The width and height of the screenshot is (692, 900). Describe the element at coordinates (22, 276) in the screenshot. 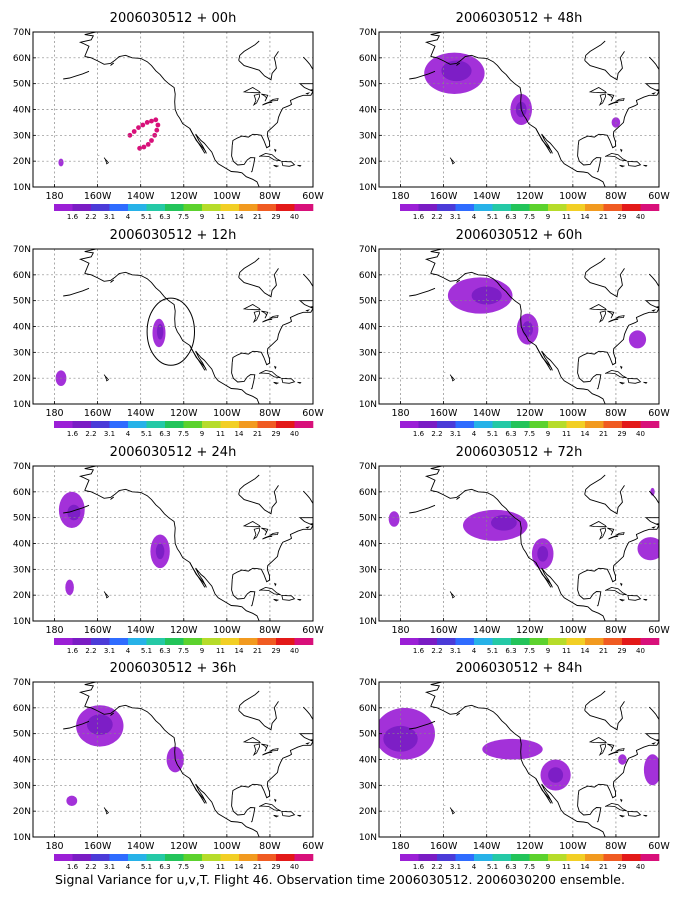

I see `y-tick-label: 60N` at that location.